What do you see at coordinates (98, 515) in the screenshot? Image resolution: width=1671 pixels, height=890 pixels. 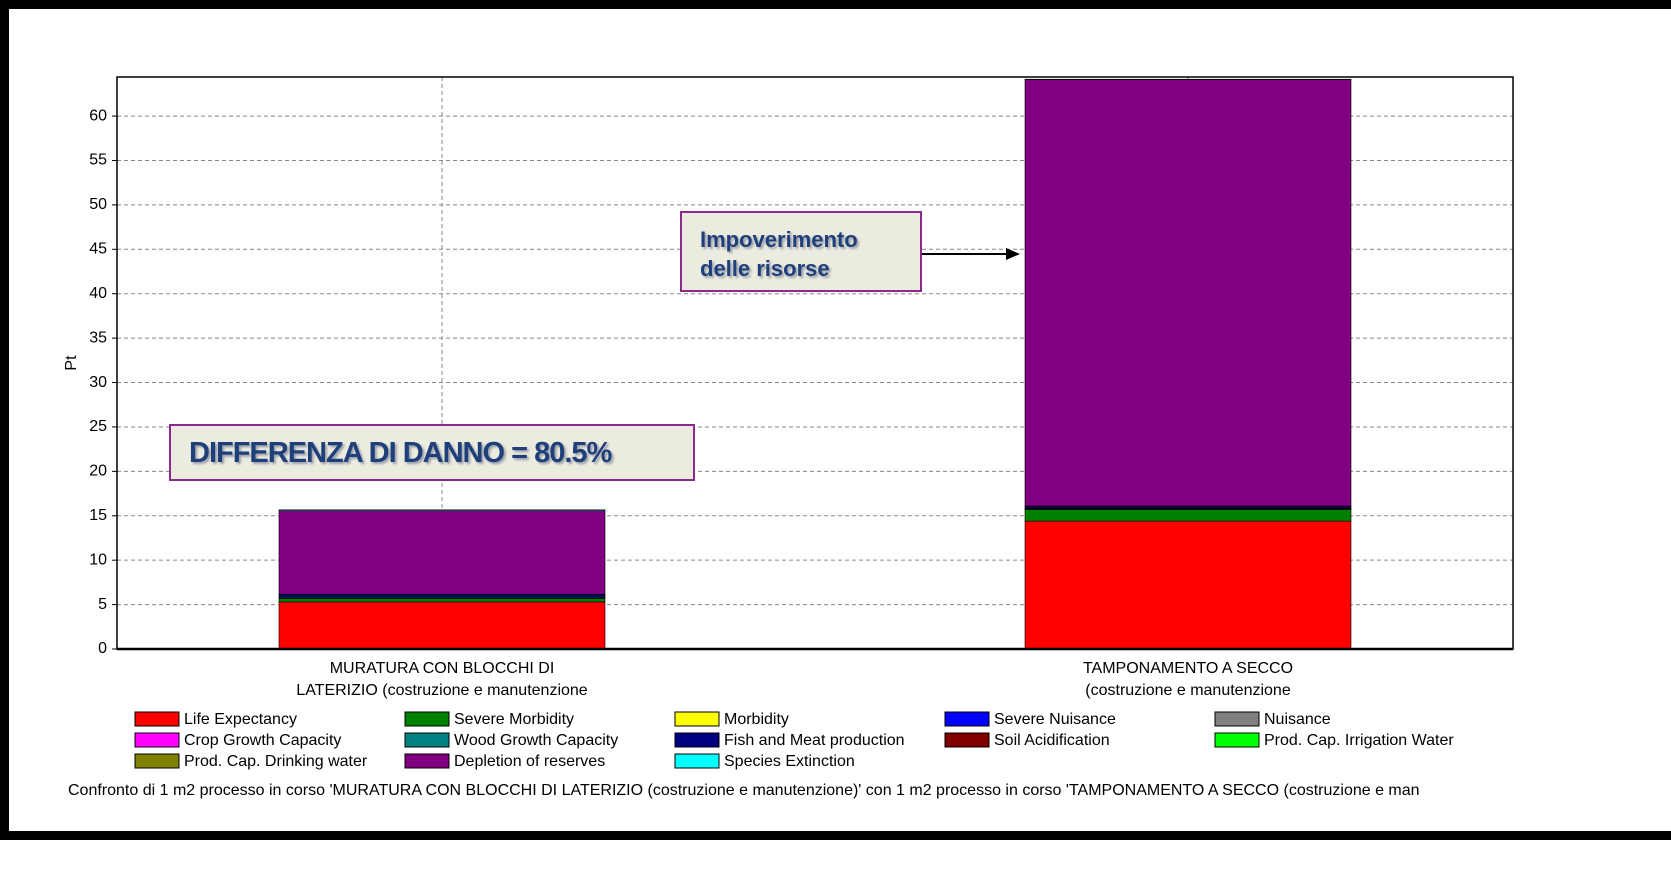 I see `y-tick-label: 15` at bounding box center [98, 515].